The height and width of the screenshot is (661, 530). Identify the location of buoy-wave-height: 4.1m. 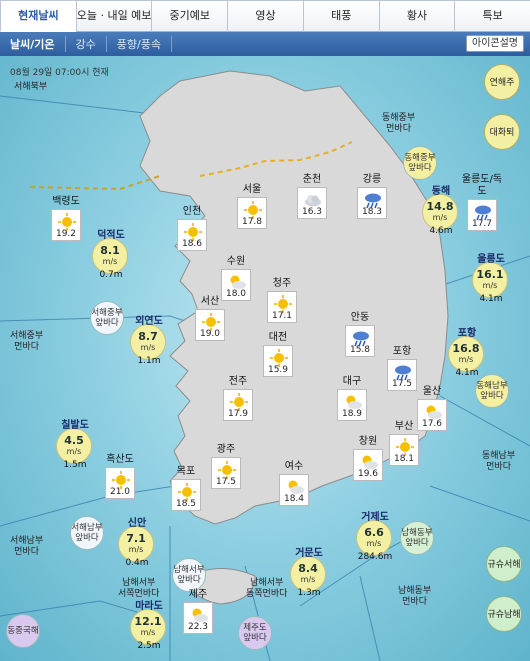
(491, 299).